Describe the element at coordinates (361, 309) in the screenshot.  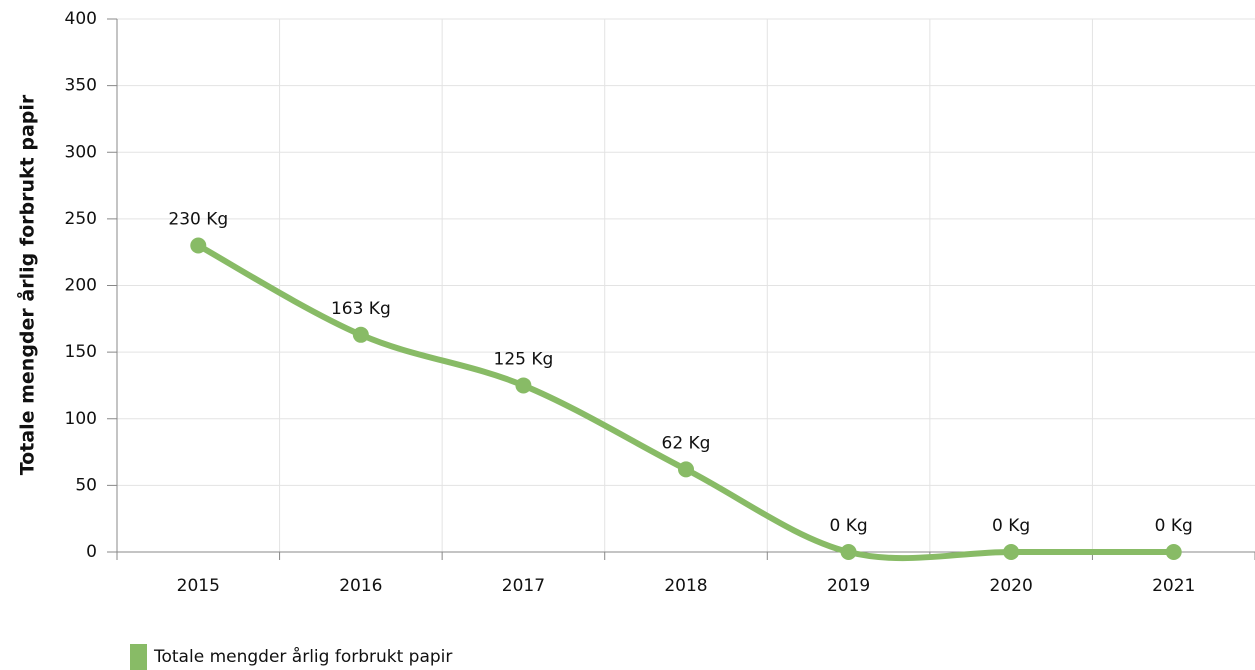
I see `data-label: 163 Kg` at that location.